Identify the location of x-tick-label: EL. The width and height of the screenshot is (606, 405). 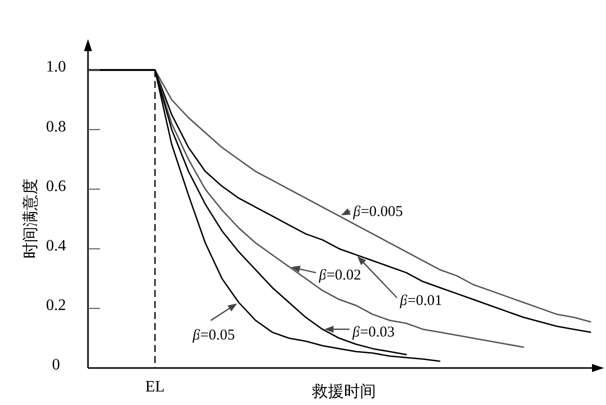
(155, 387).